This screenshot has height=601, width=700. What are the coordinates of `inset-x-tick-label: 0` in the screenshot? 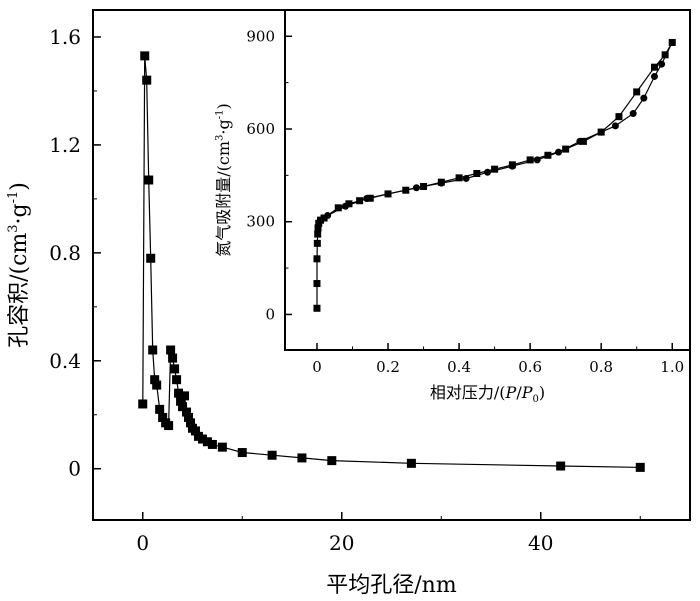 It's located at (317, 367).